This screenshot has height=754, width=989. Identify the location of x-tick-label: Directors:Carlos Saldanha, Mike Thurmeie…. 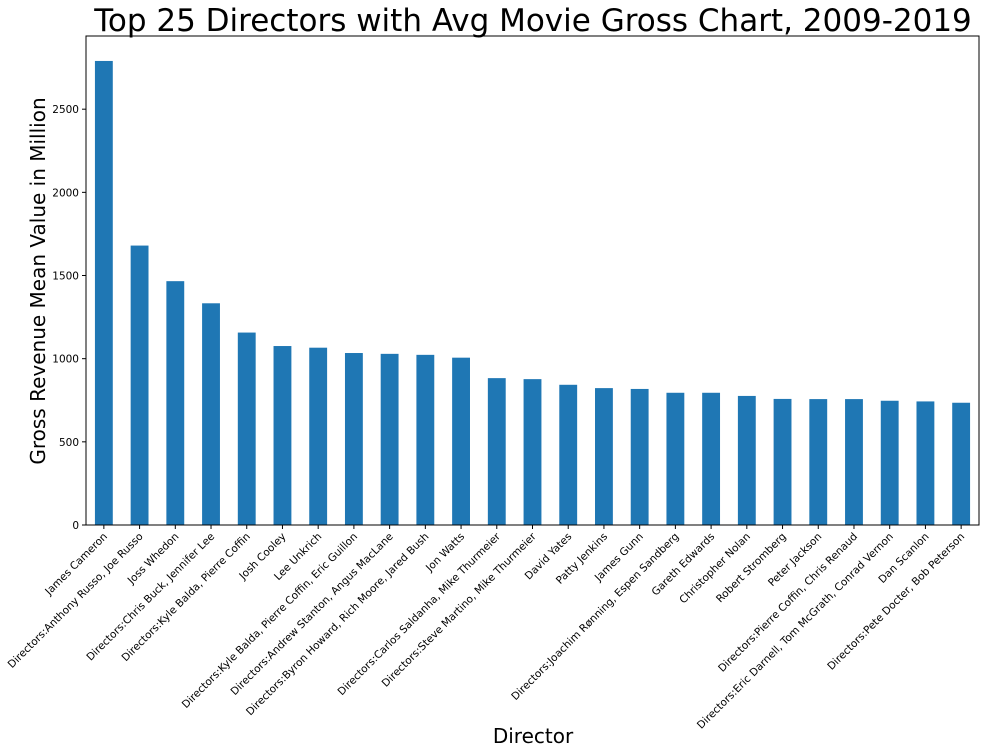
(420, 614).